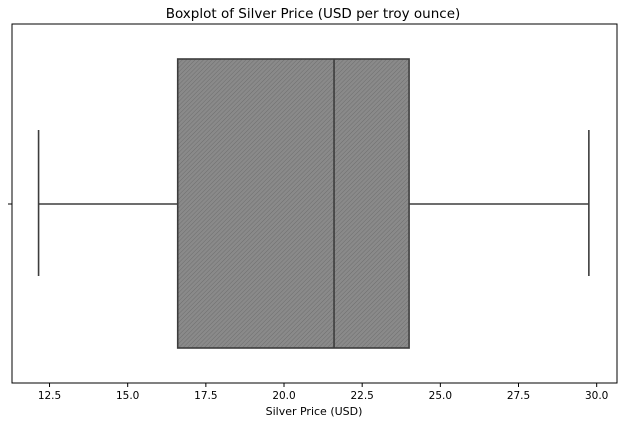 The image size is (624, 425). What do you see at coordinates (49, 396) in the screenshot?
I see `x-tick-label: 12.5` at bounding box center [49, 396].